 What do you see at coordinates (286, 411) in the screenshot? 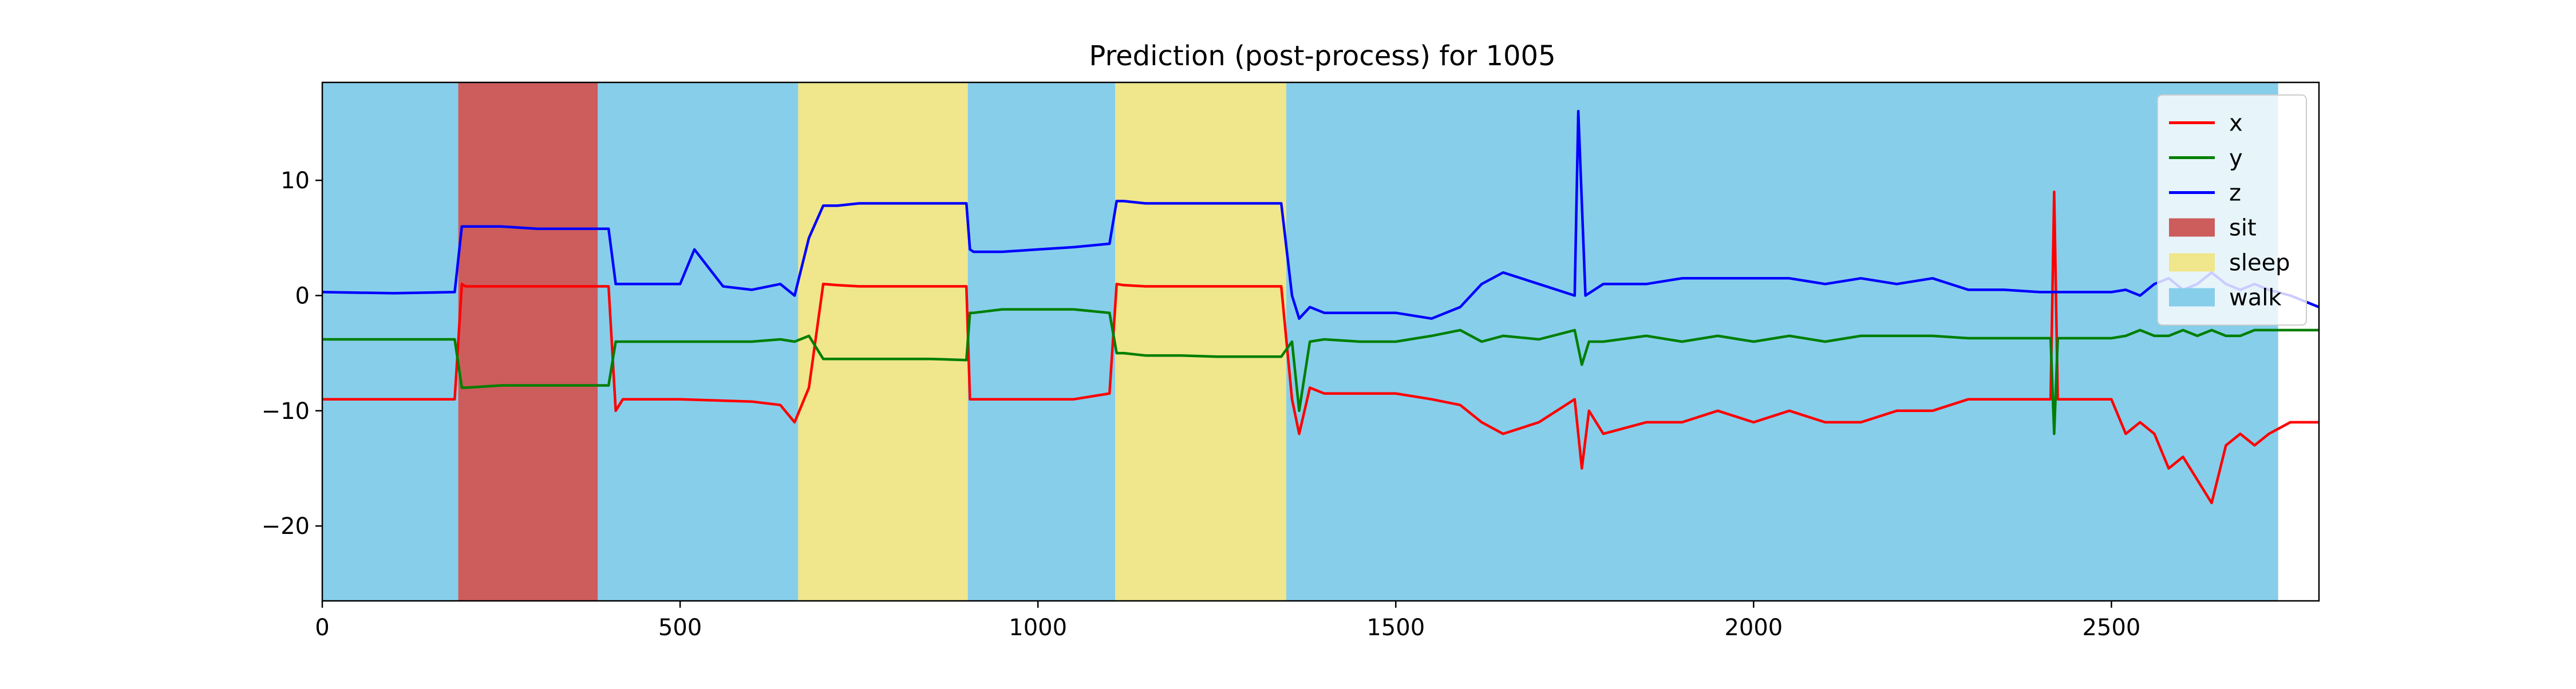
I see `y-tick-label: −10` at bounding box center [286, 411].